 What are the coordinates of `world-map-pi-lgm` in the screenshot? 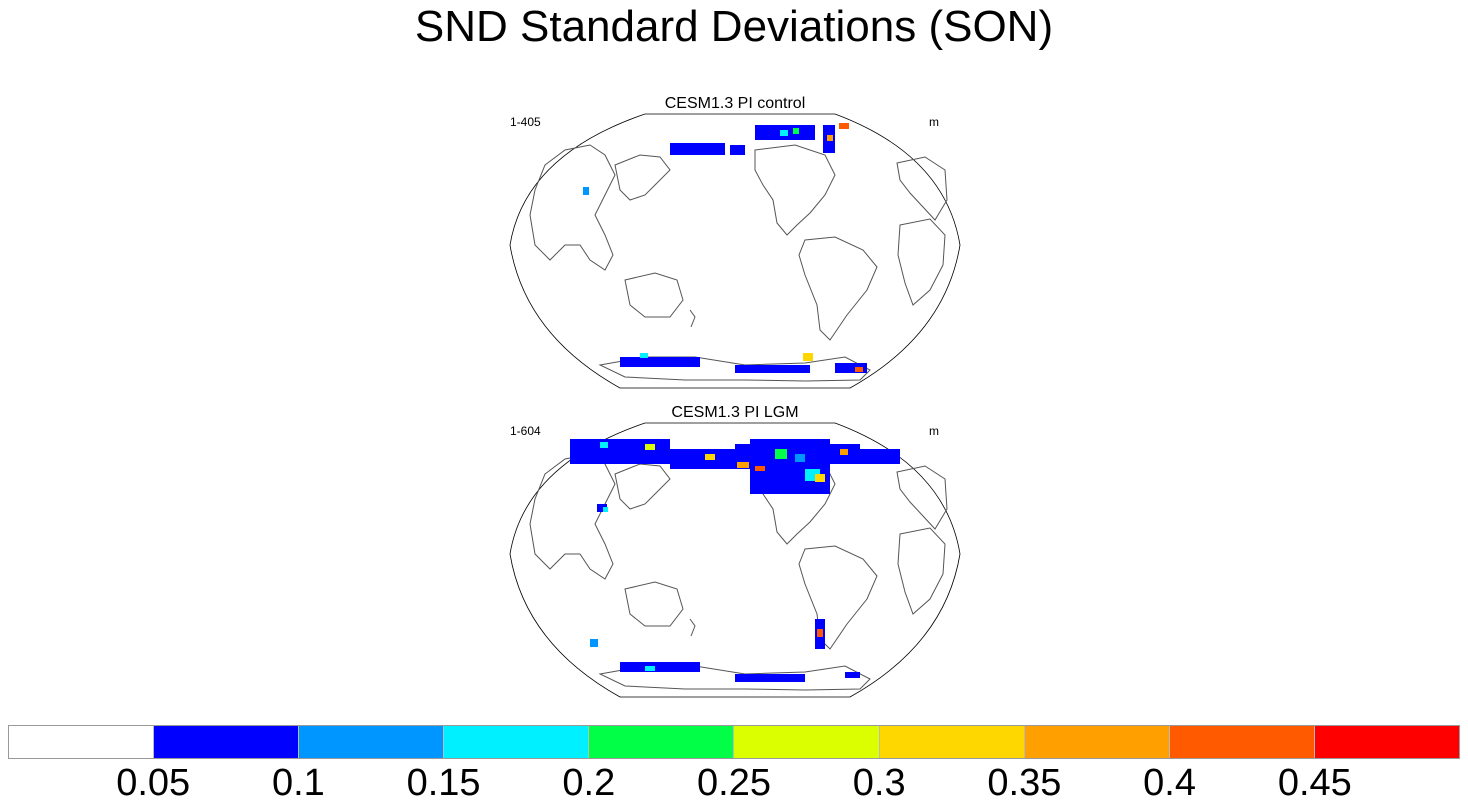 It's located at (735, 560).